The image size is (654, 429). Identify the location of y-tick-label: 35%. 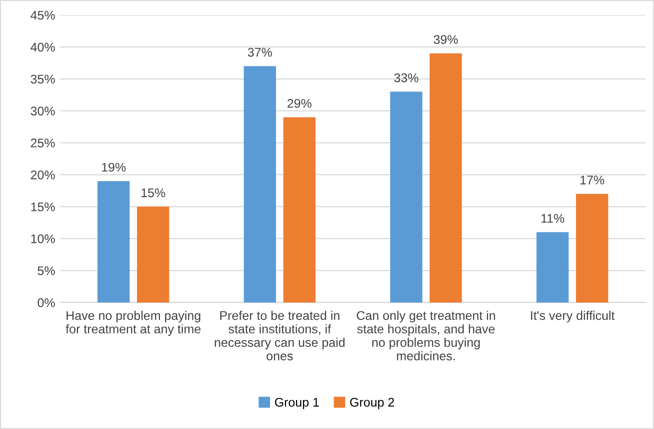
(42, 79).